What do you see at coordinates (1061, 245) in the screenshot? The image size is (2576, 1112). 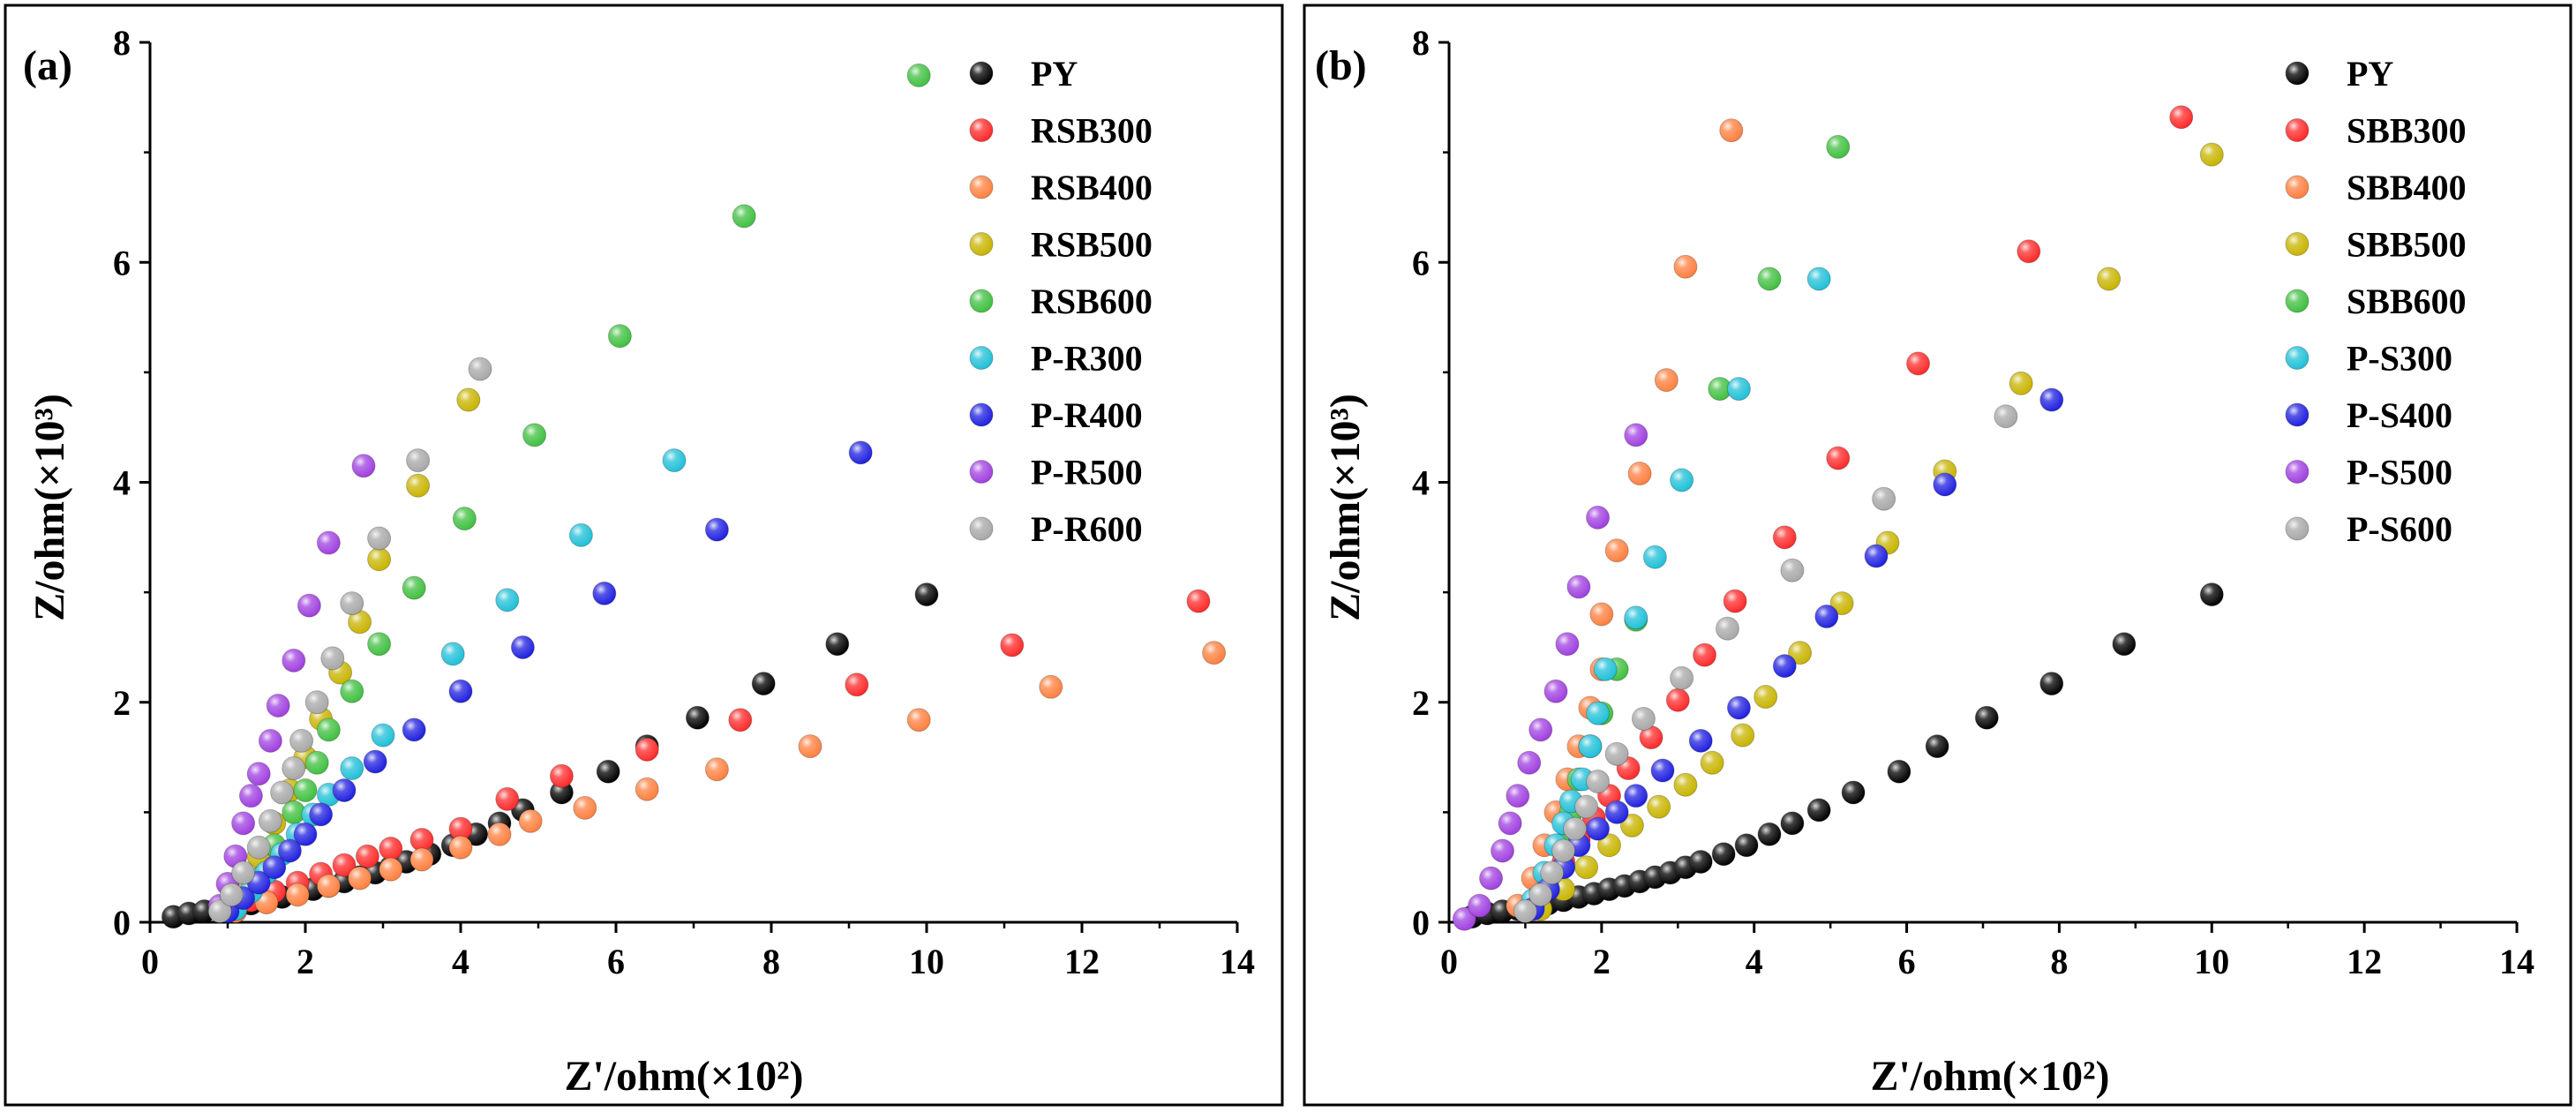 I see `legend-item-rsb500: RSB500` at bounding box center [1061, 245].